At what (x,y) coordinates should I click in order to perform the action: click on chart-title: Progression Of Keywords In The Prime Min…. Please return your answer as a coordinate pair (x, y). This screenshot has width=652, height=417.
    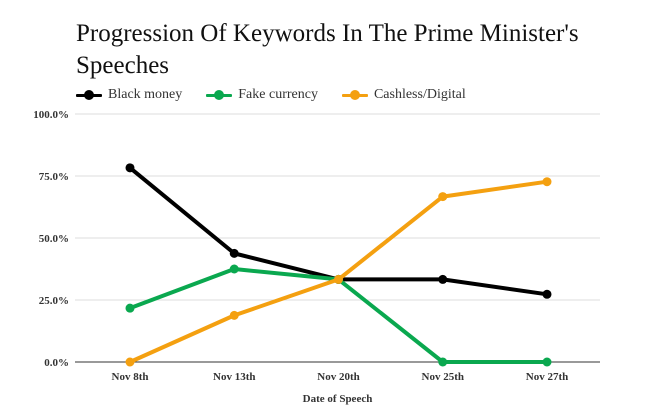
    Looking at the image, I should click on (327, 49).